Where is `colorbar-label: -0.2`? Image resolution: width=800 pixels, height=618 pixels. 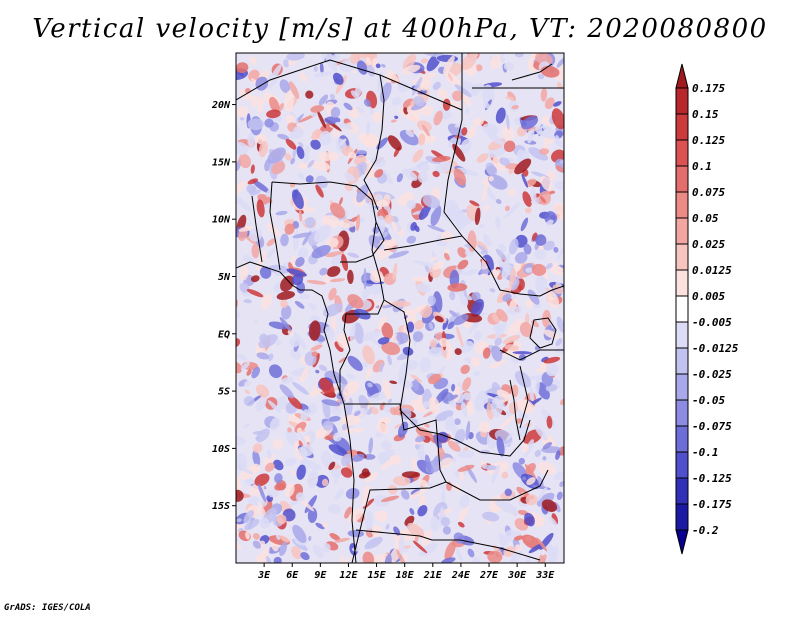 colorbar-label: -0.2 is located at coordinates (705, 530).